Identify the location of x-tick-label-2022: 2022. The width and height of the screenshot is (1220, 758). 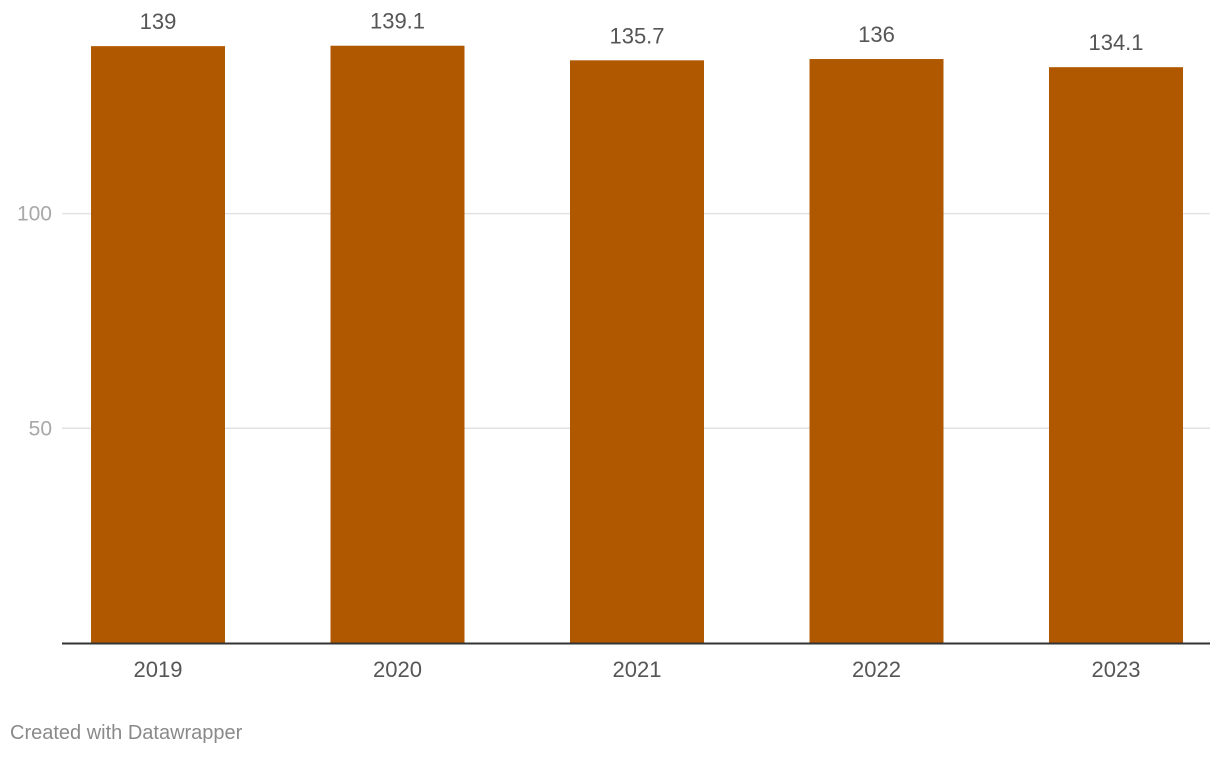
(876, 669).